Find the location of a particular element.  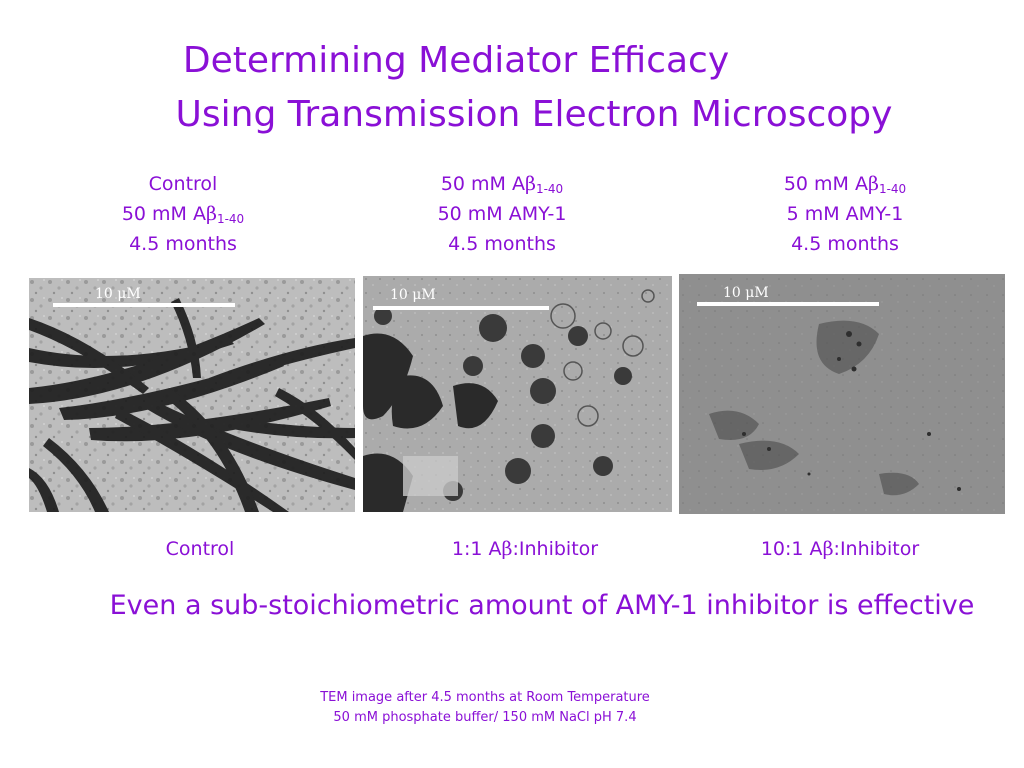

condition-header-control: Control 50 mM Aβ1-40 4.5 months is located at coordinates (183, 214).